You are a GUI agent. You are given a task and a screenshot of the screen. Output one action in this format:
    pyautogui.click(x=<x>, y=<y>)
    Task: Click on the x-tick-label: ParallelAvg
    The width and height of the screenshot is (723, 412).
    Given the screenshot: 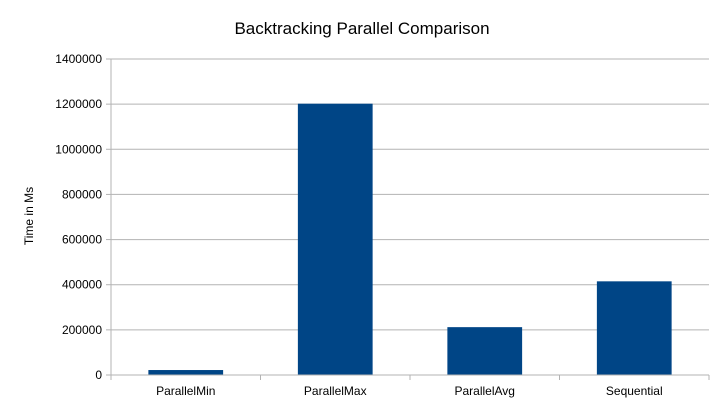 What is the action you would take?
    pyautogui.click(x=485, y=391)
    